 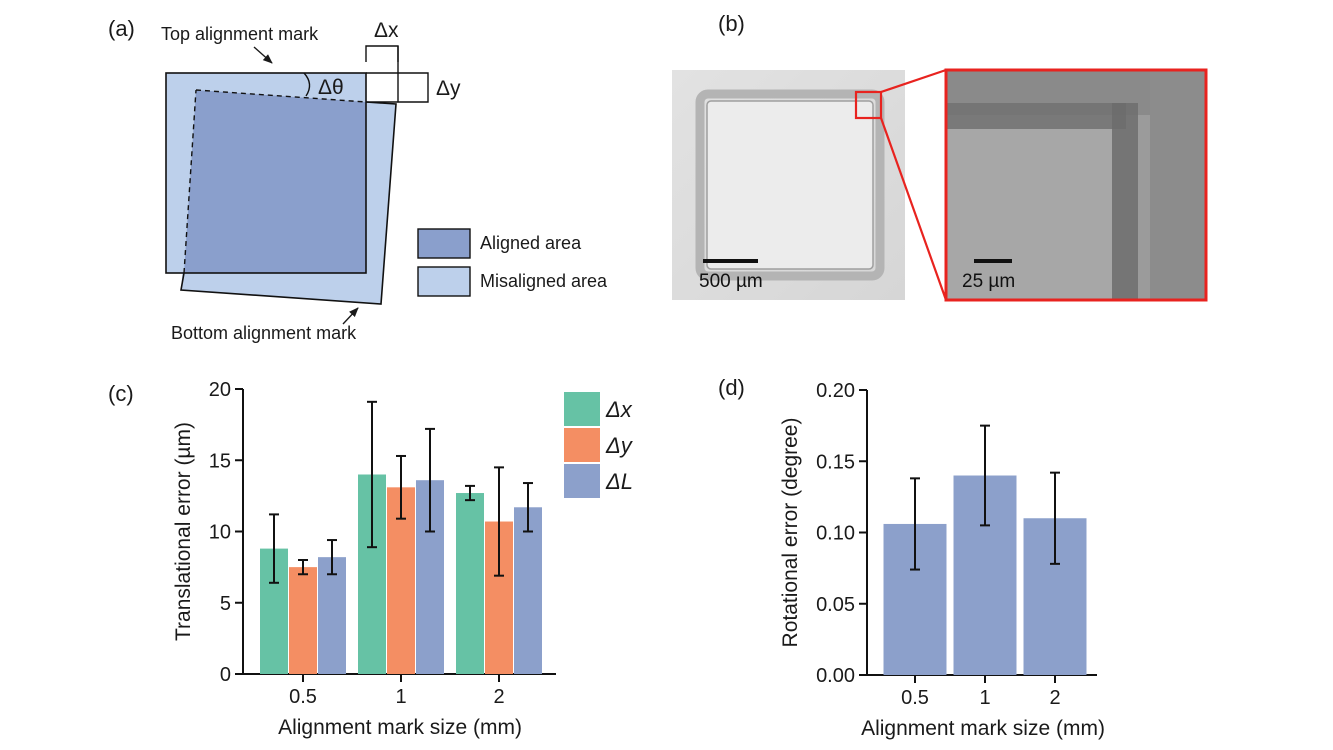 I want to click on top-mark-label: Top alignment mark, so click(x=240, y=34).